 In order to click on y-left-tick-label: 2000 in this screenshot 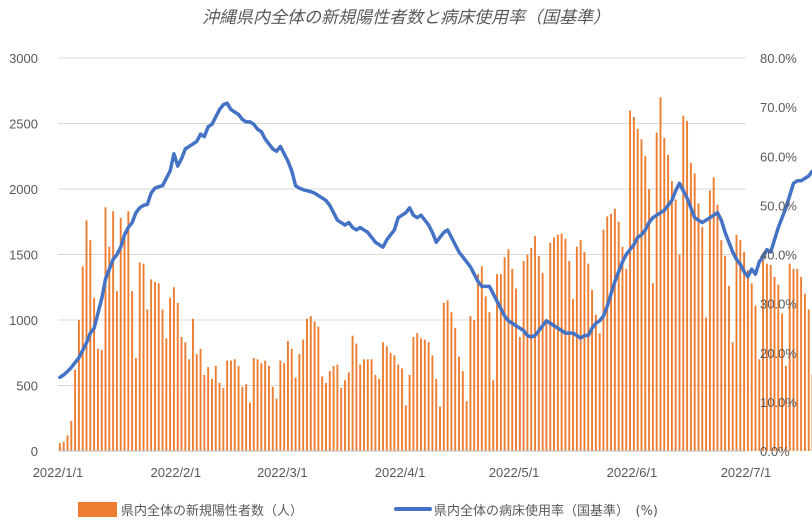, I will do `click(23, 189)`.